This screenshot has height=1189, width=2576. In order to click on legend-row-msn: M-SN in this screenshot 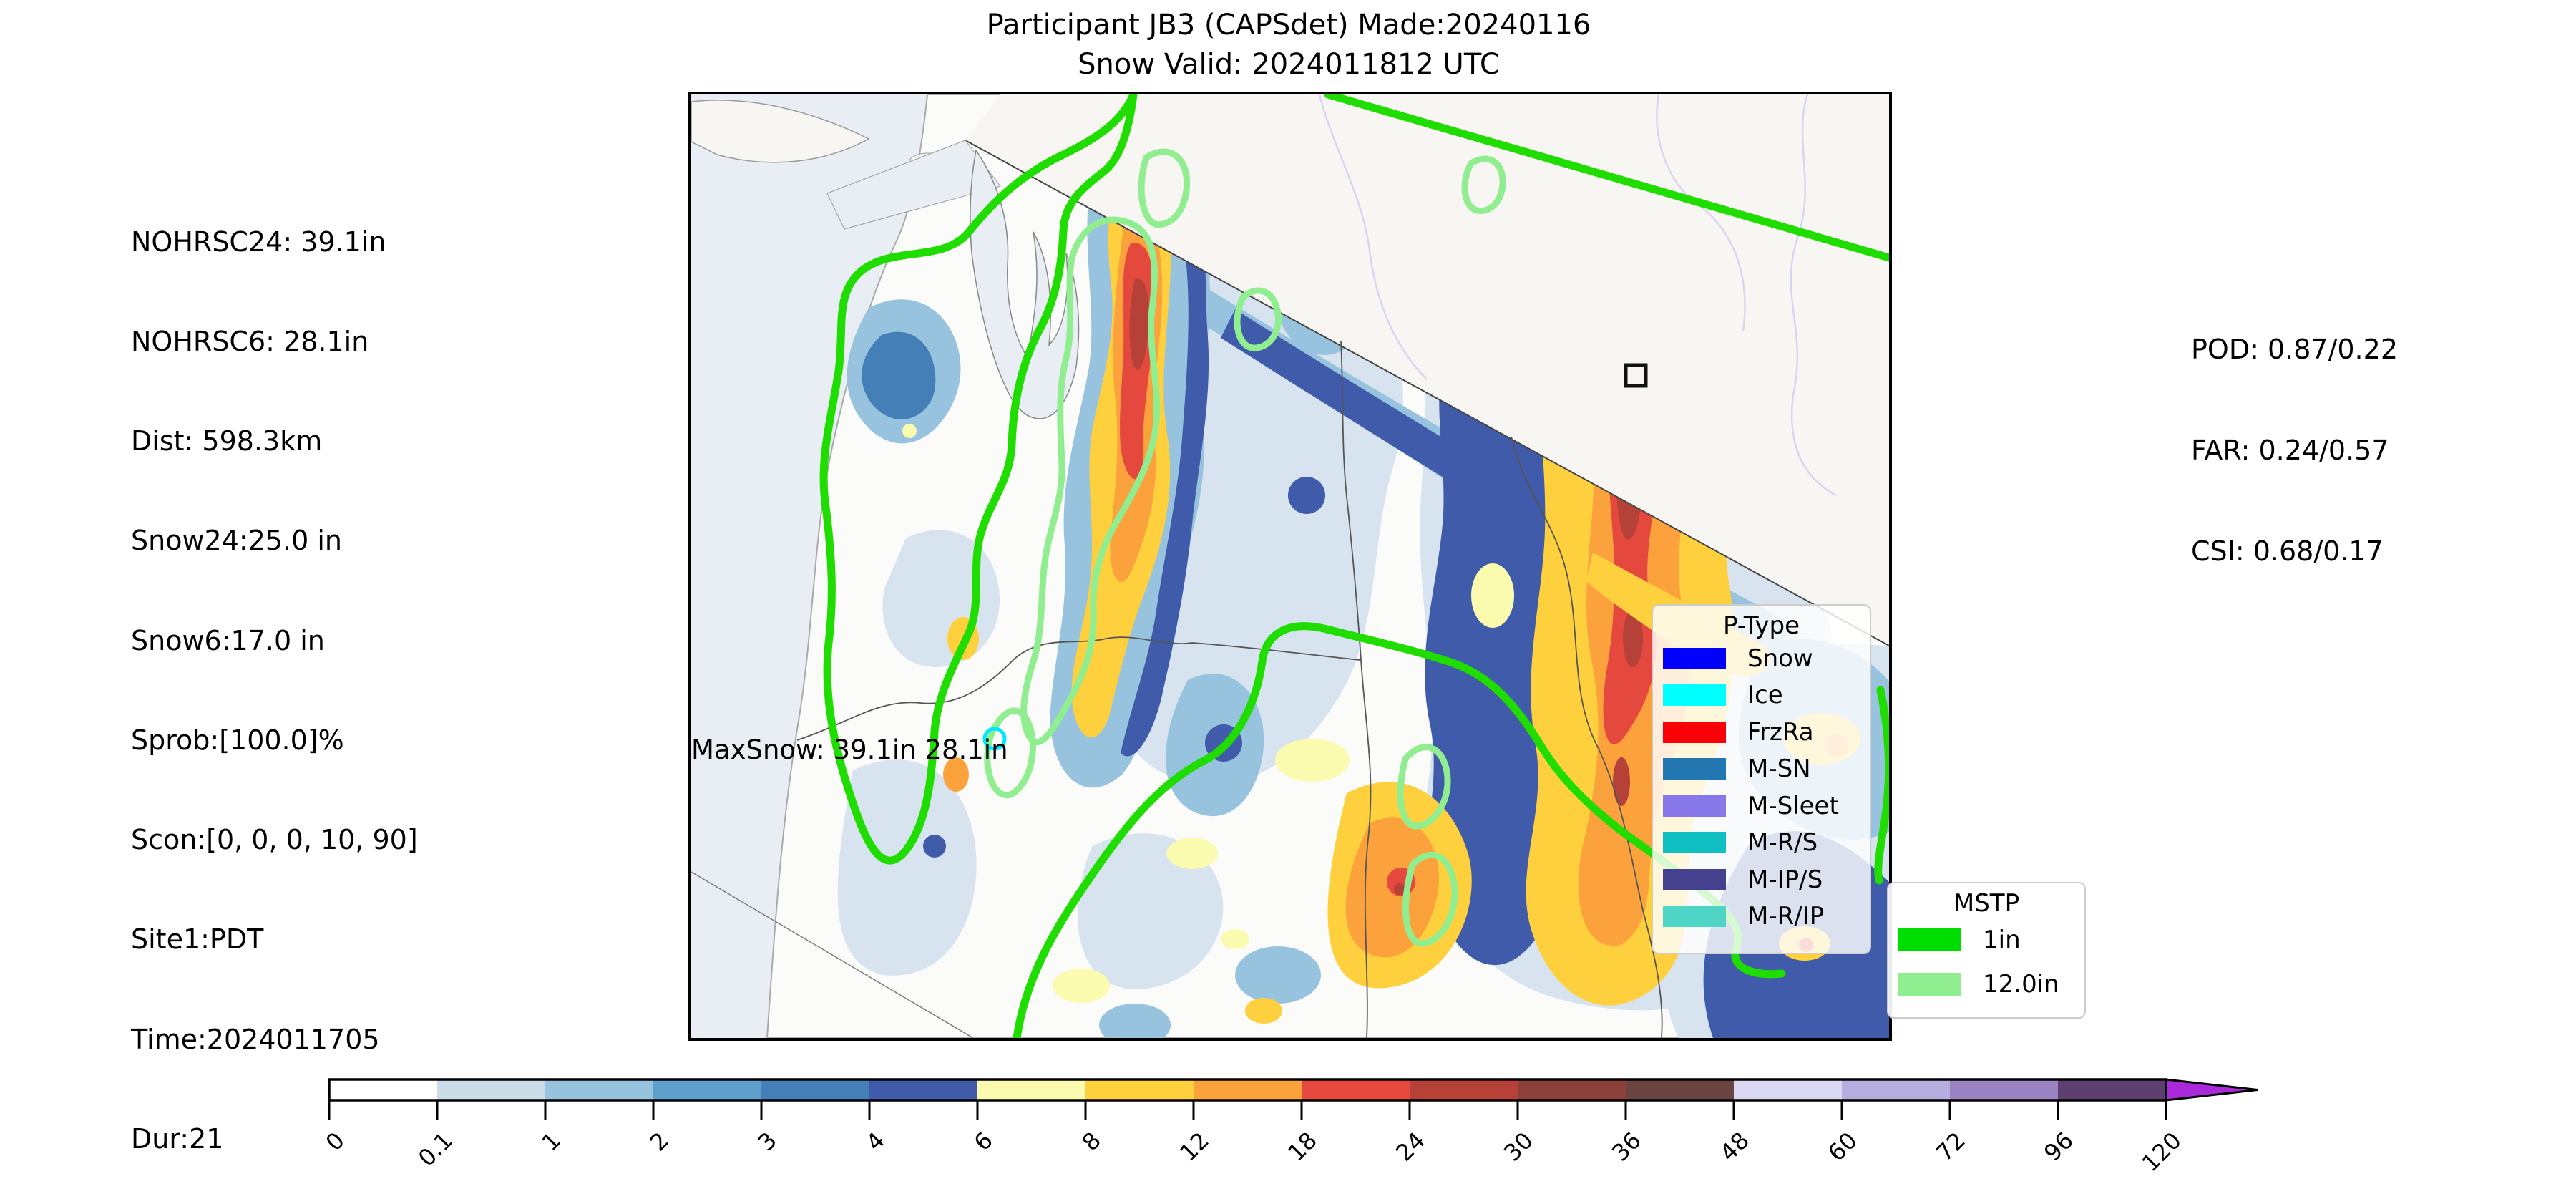, I will do `click(1761, 769)`.